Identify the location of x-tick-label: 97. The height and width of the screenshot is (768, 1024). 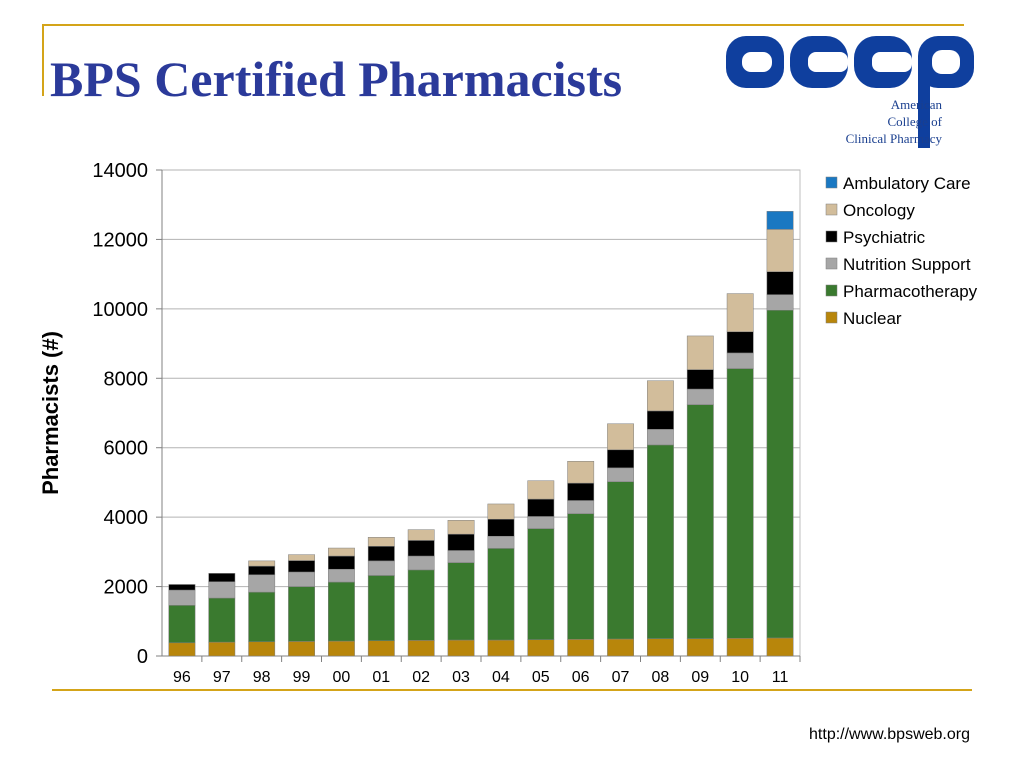
(222, 677).